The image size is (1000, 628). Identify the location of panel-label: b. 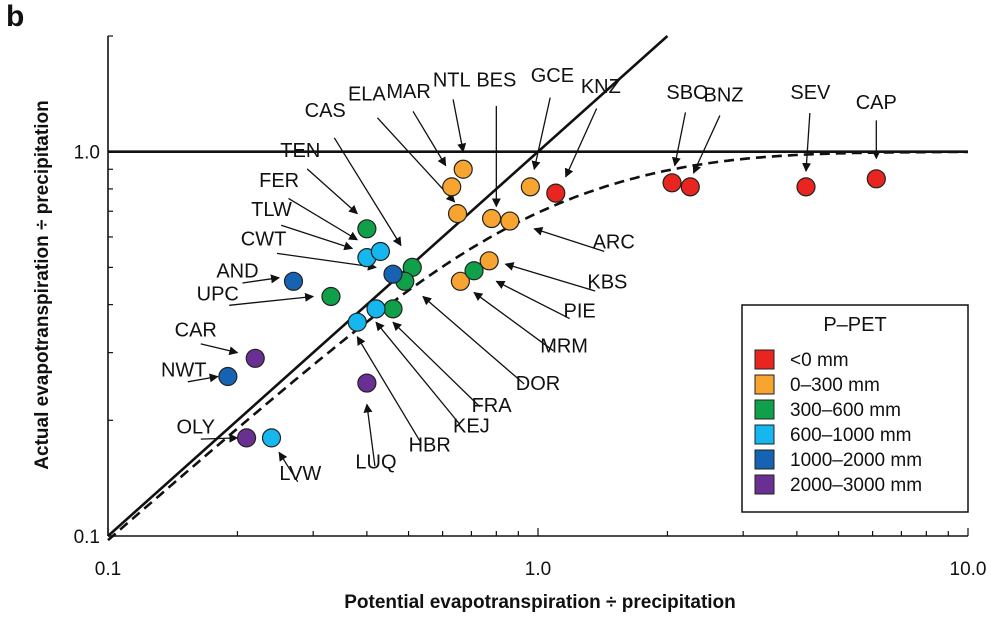
(15, 16).